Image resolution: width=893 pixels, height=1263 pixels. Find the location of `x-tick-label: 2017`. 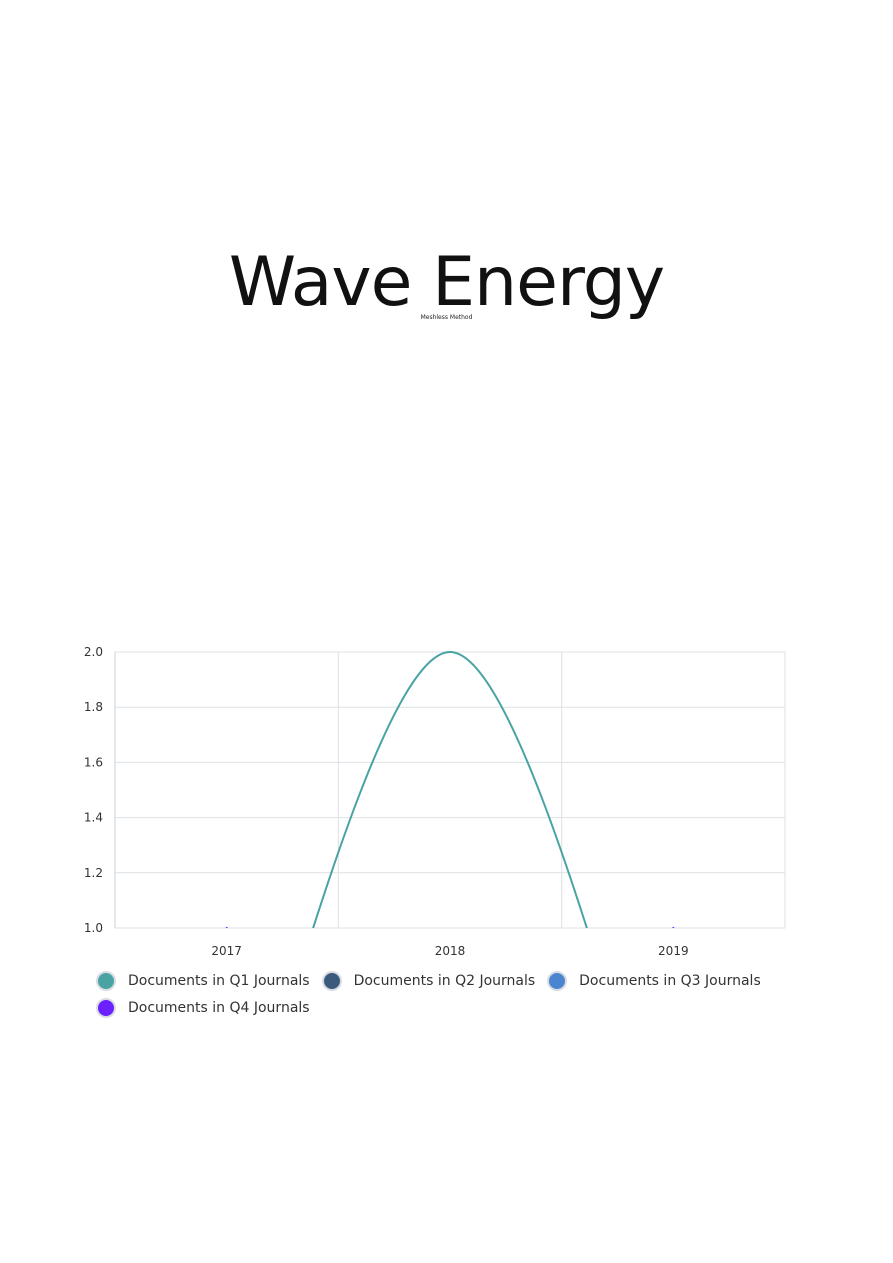

x-tick-label: 2017 is located at coordinates (226, 951).